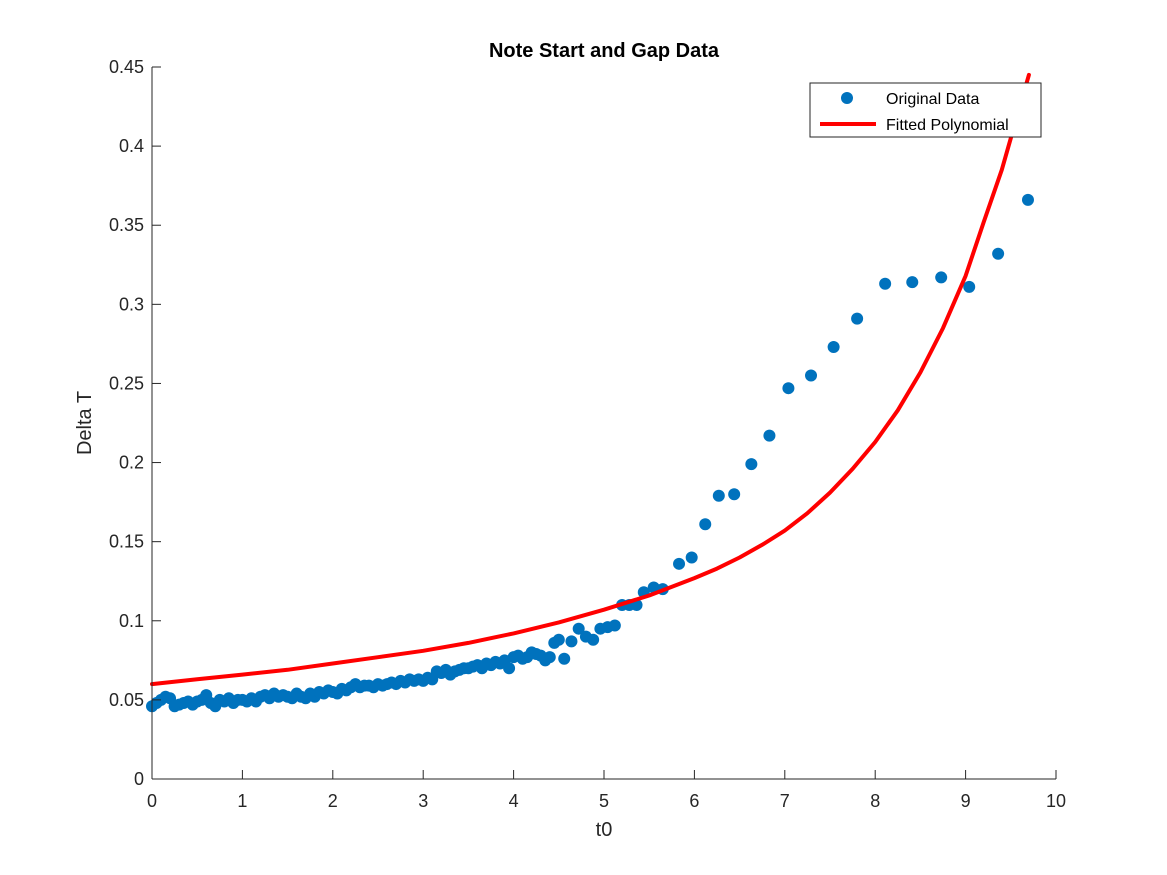 Image resolution: width=1167 pixels, height=875 pixels. Describe the element at coordinates (126, 67) in the screenshot. I see `y-tick-label: 0.45` at that location.